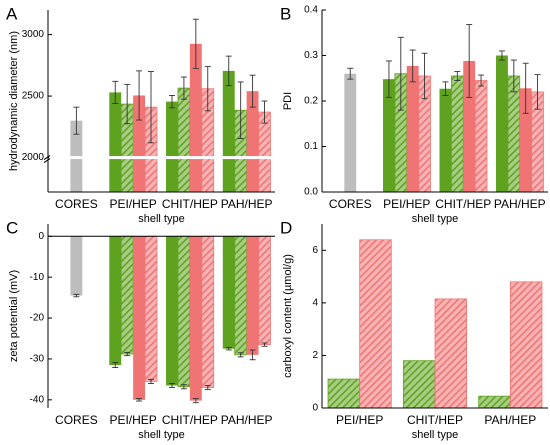 This screenshot has width=550, height=445. I want to click on y-tick-label: -40, so click(37, 399).